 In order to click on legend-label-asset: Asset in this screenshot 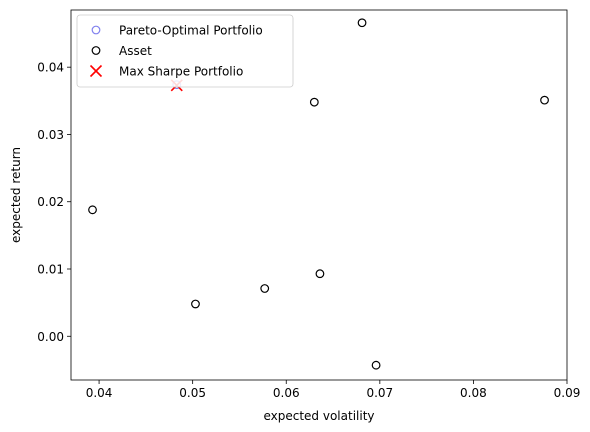, I will do `click(135, 51)`.